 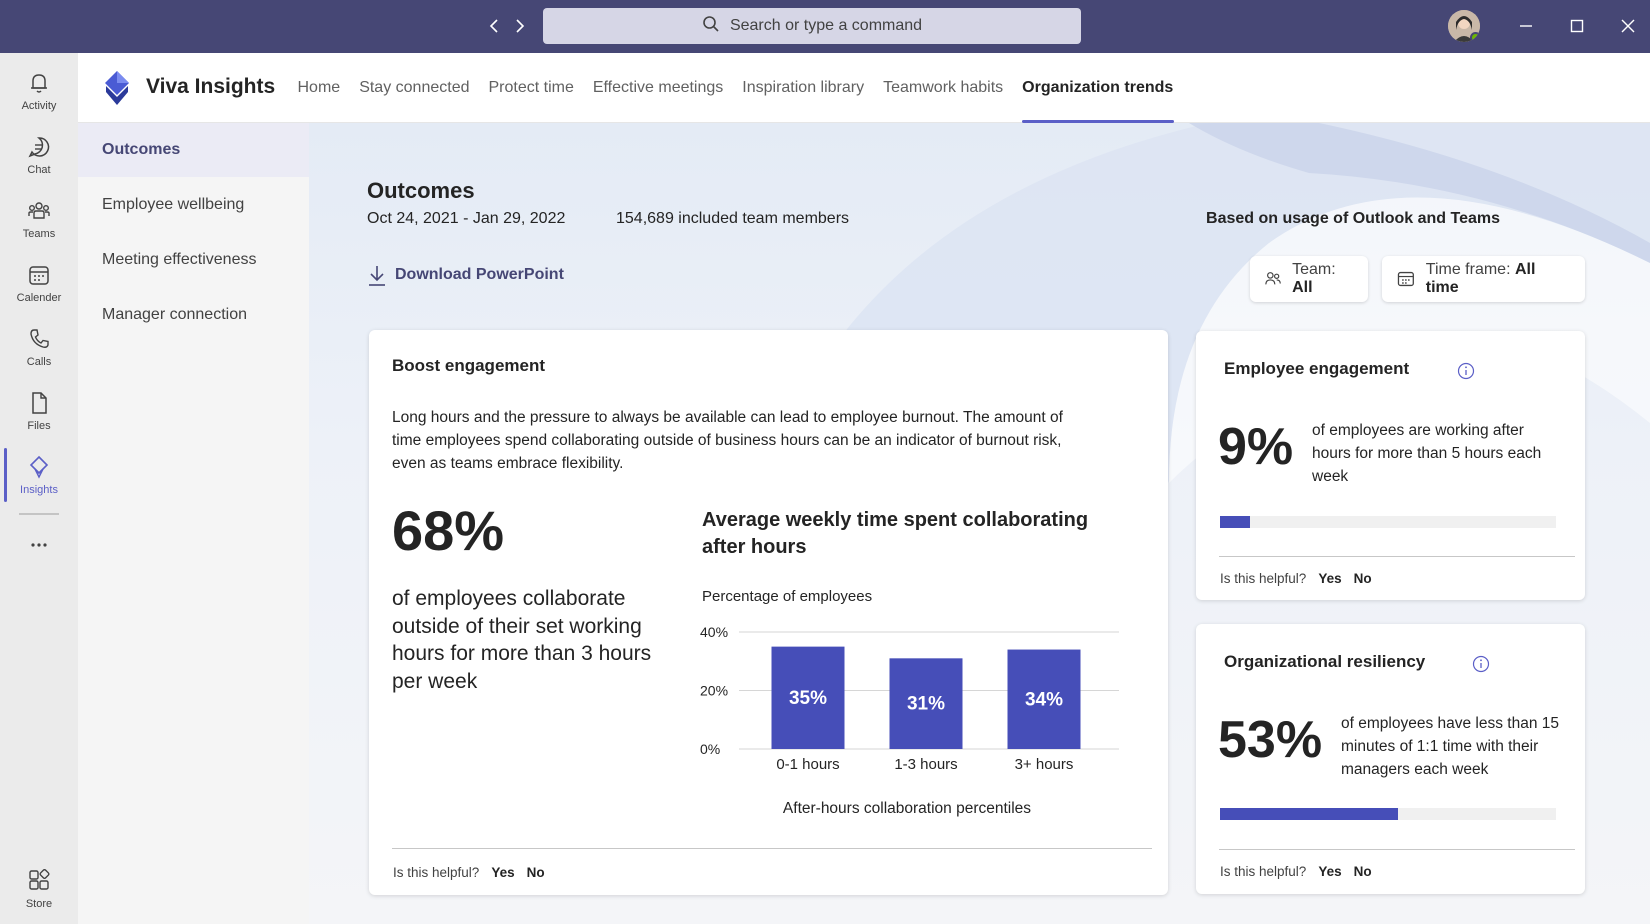 What do you see at coordinates (377, 276) in the screenshot?
I see `download-icon` at bounding box center [377, 276].